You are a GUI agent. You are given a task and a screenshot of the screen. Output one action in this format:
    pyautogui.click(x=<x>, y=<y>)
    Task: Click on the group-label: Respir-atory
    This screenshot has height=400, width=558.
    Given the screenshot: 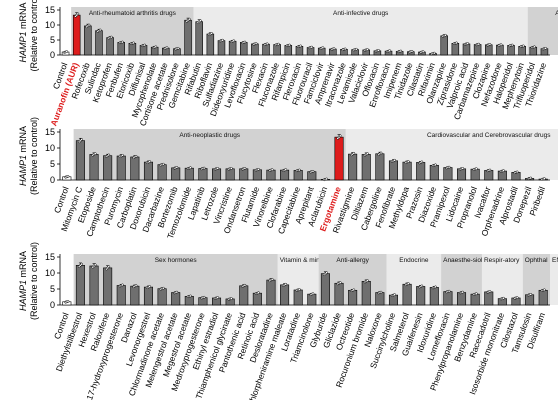 What is the action you would take?
    pyautogui.click(x=502, y=260)
    